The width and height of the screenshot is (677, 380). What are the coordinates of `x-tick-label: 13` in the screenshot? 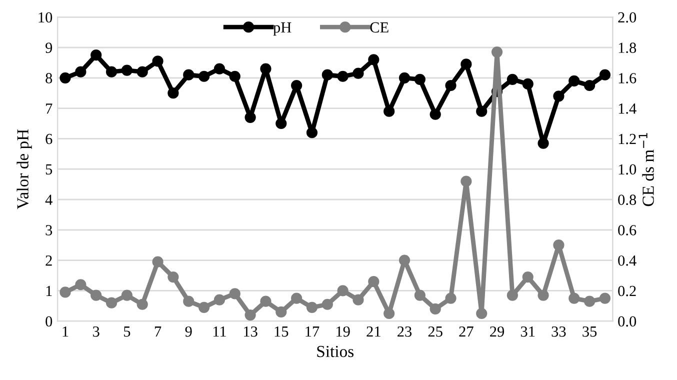 It's located at (251, 331).